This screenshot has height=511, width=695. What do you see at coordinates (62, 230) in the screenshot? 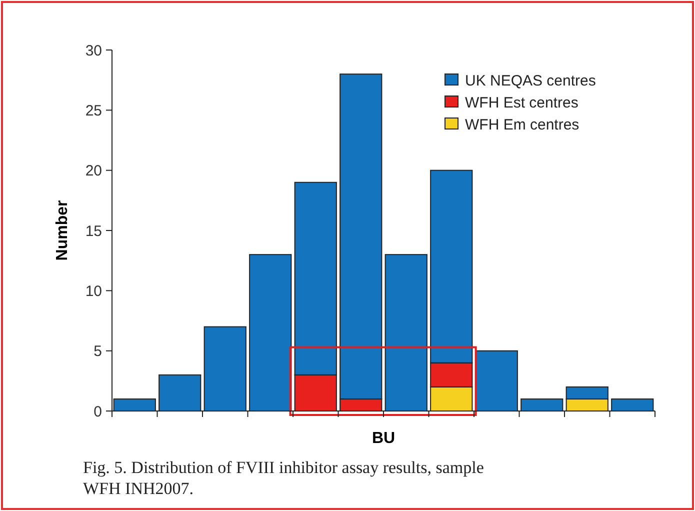
I see `y-axis-title: Number` at bounding box center [62, 230].